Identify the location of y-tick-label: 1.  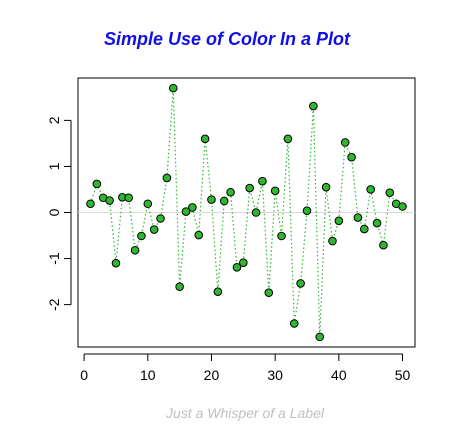
(54, 166).